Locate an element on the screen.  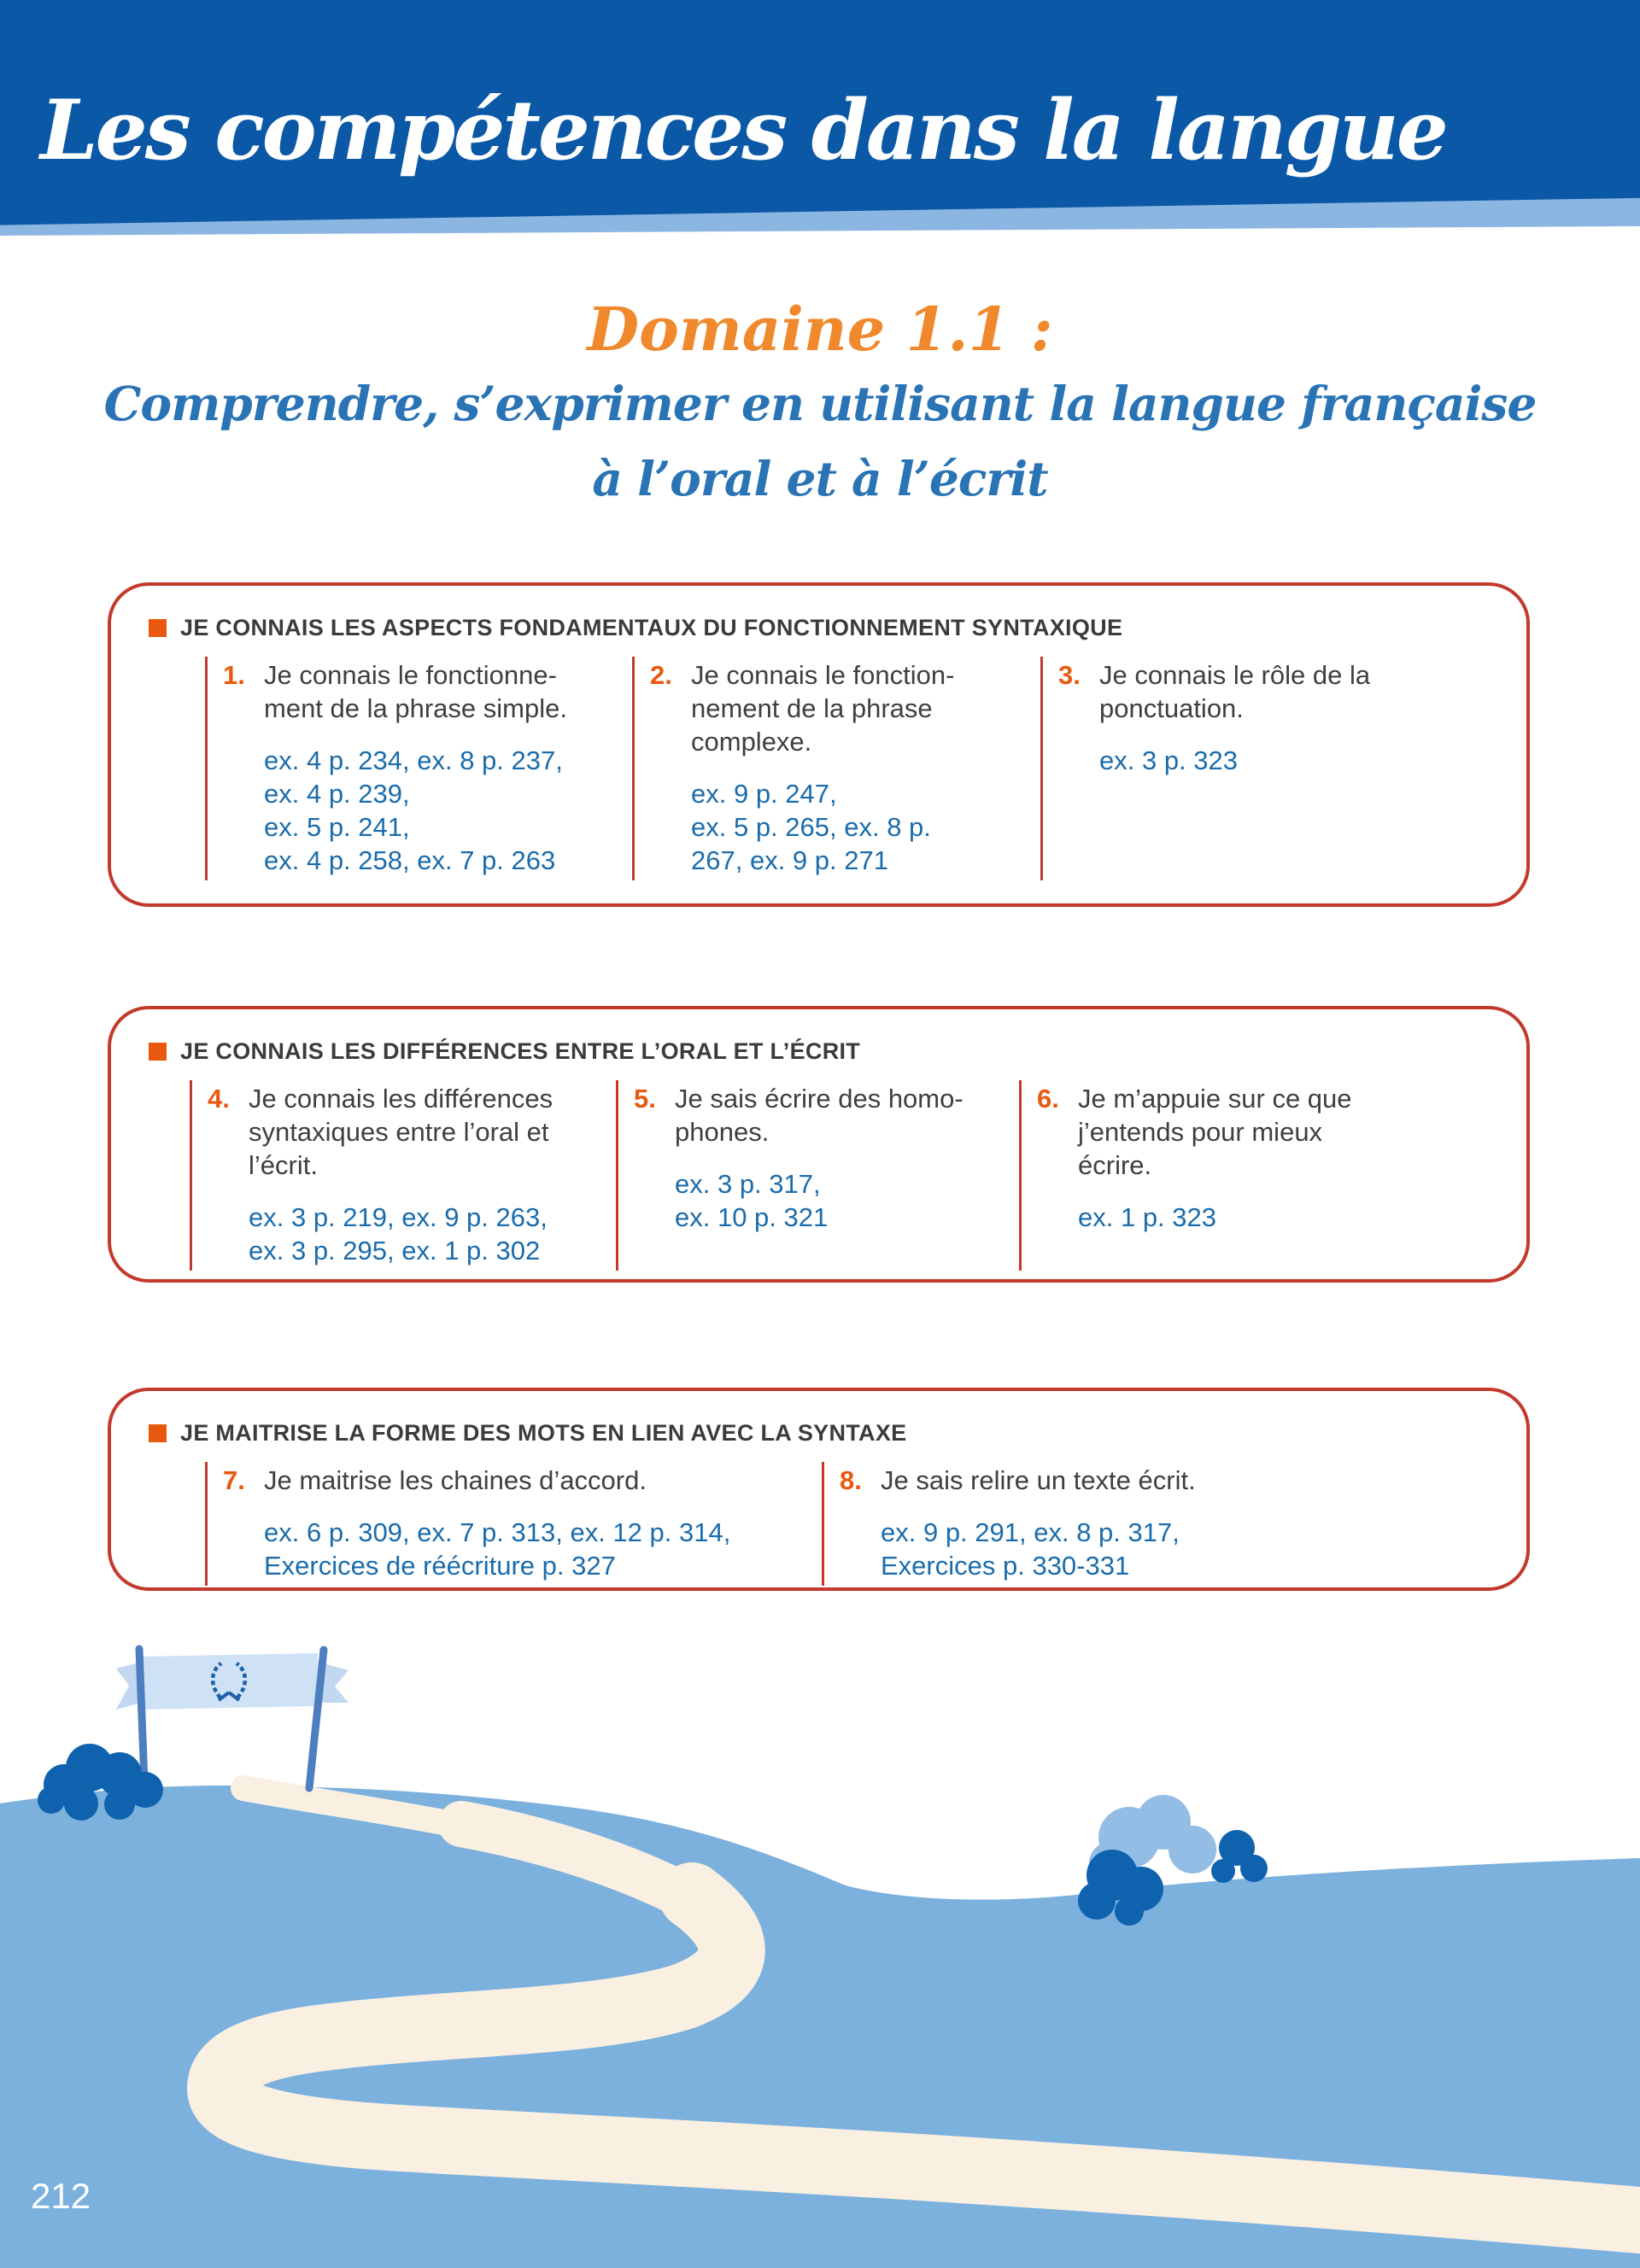
competency-number: 5. is located at coordinates (645, 1099).